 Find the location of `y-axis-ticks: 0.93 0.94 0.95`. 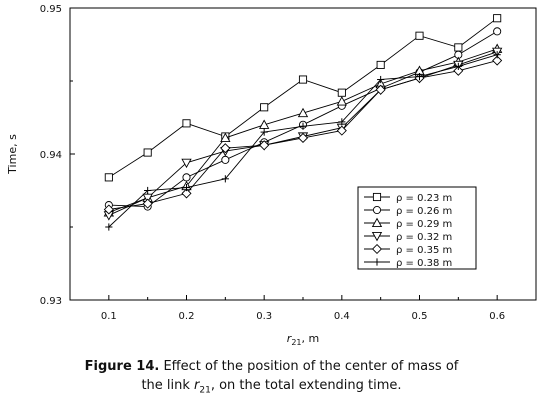

y-axis-ticks: 0.93 0.94 0.95 is located at coordinates (57, 155).